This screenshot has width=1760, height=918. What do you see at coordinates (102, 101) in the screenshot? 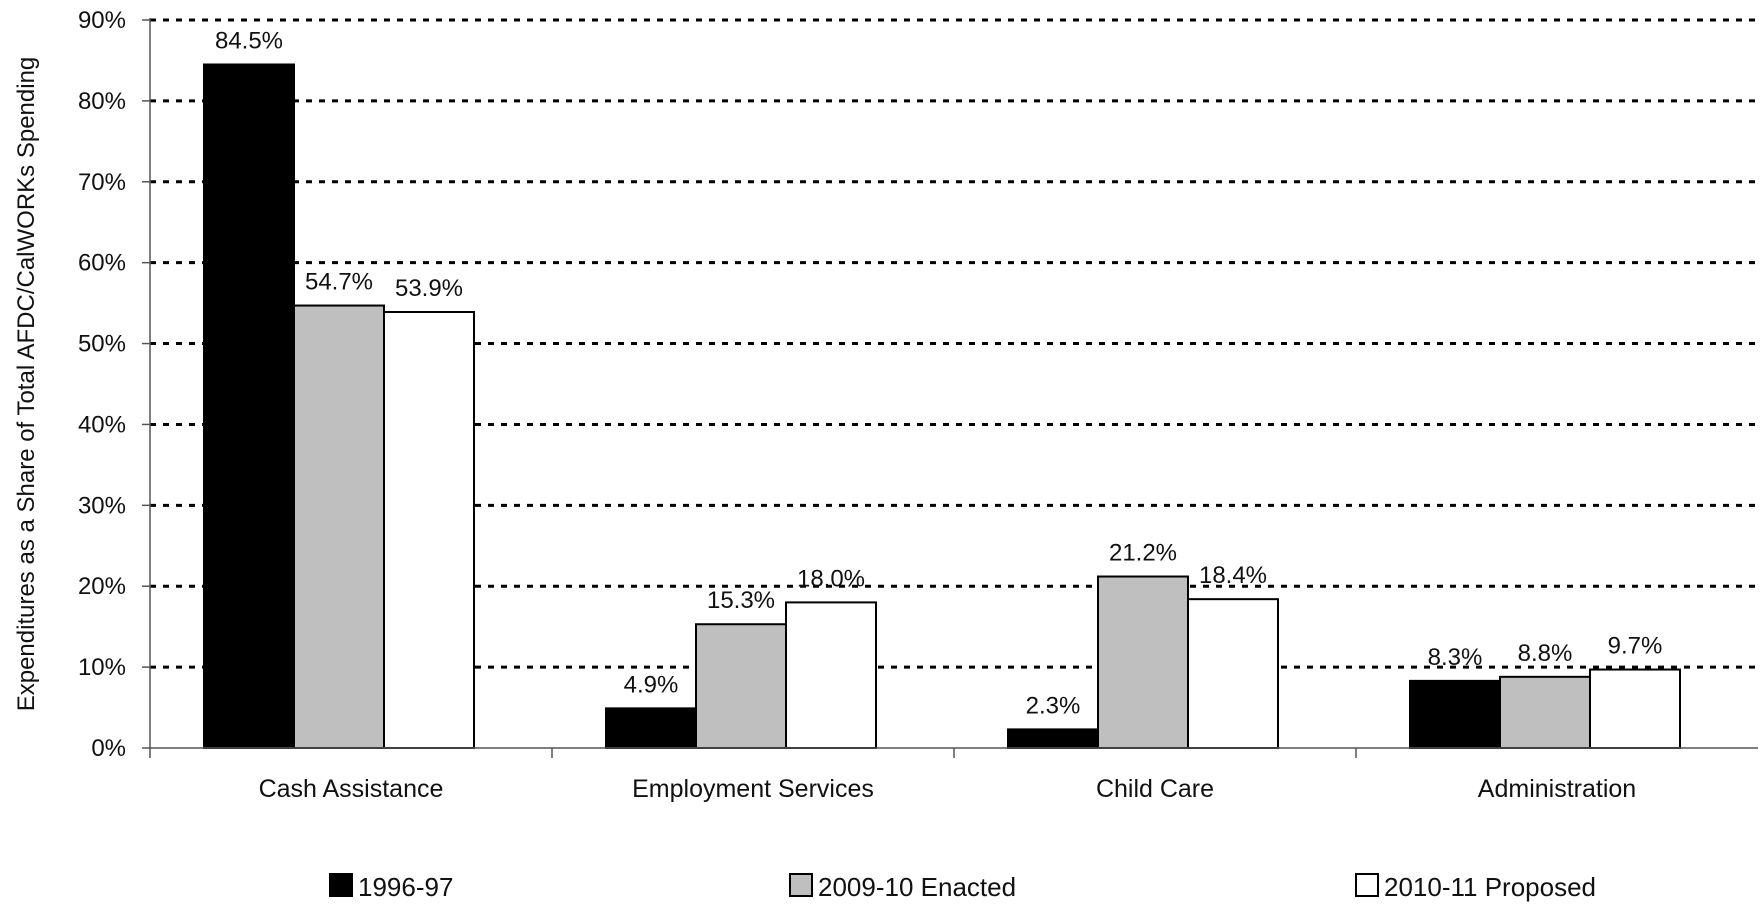
I see `y-tick-label: 80%` at bounding box center [102, 101].